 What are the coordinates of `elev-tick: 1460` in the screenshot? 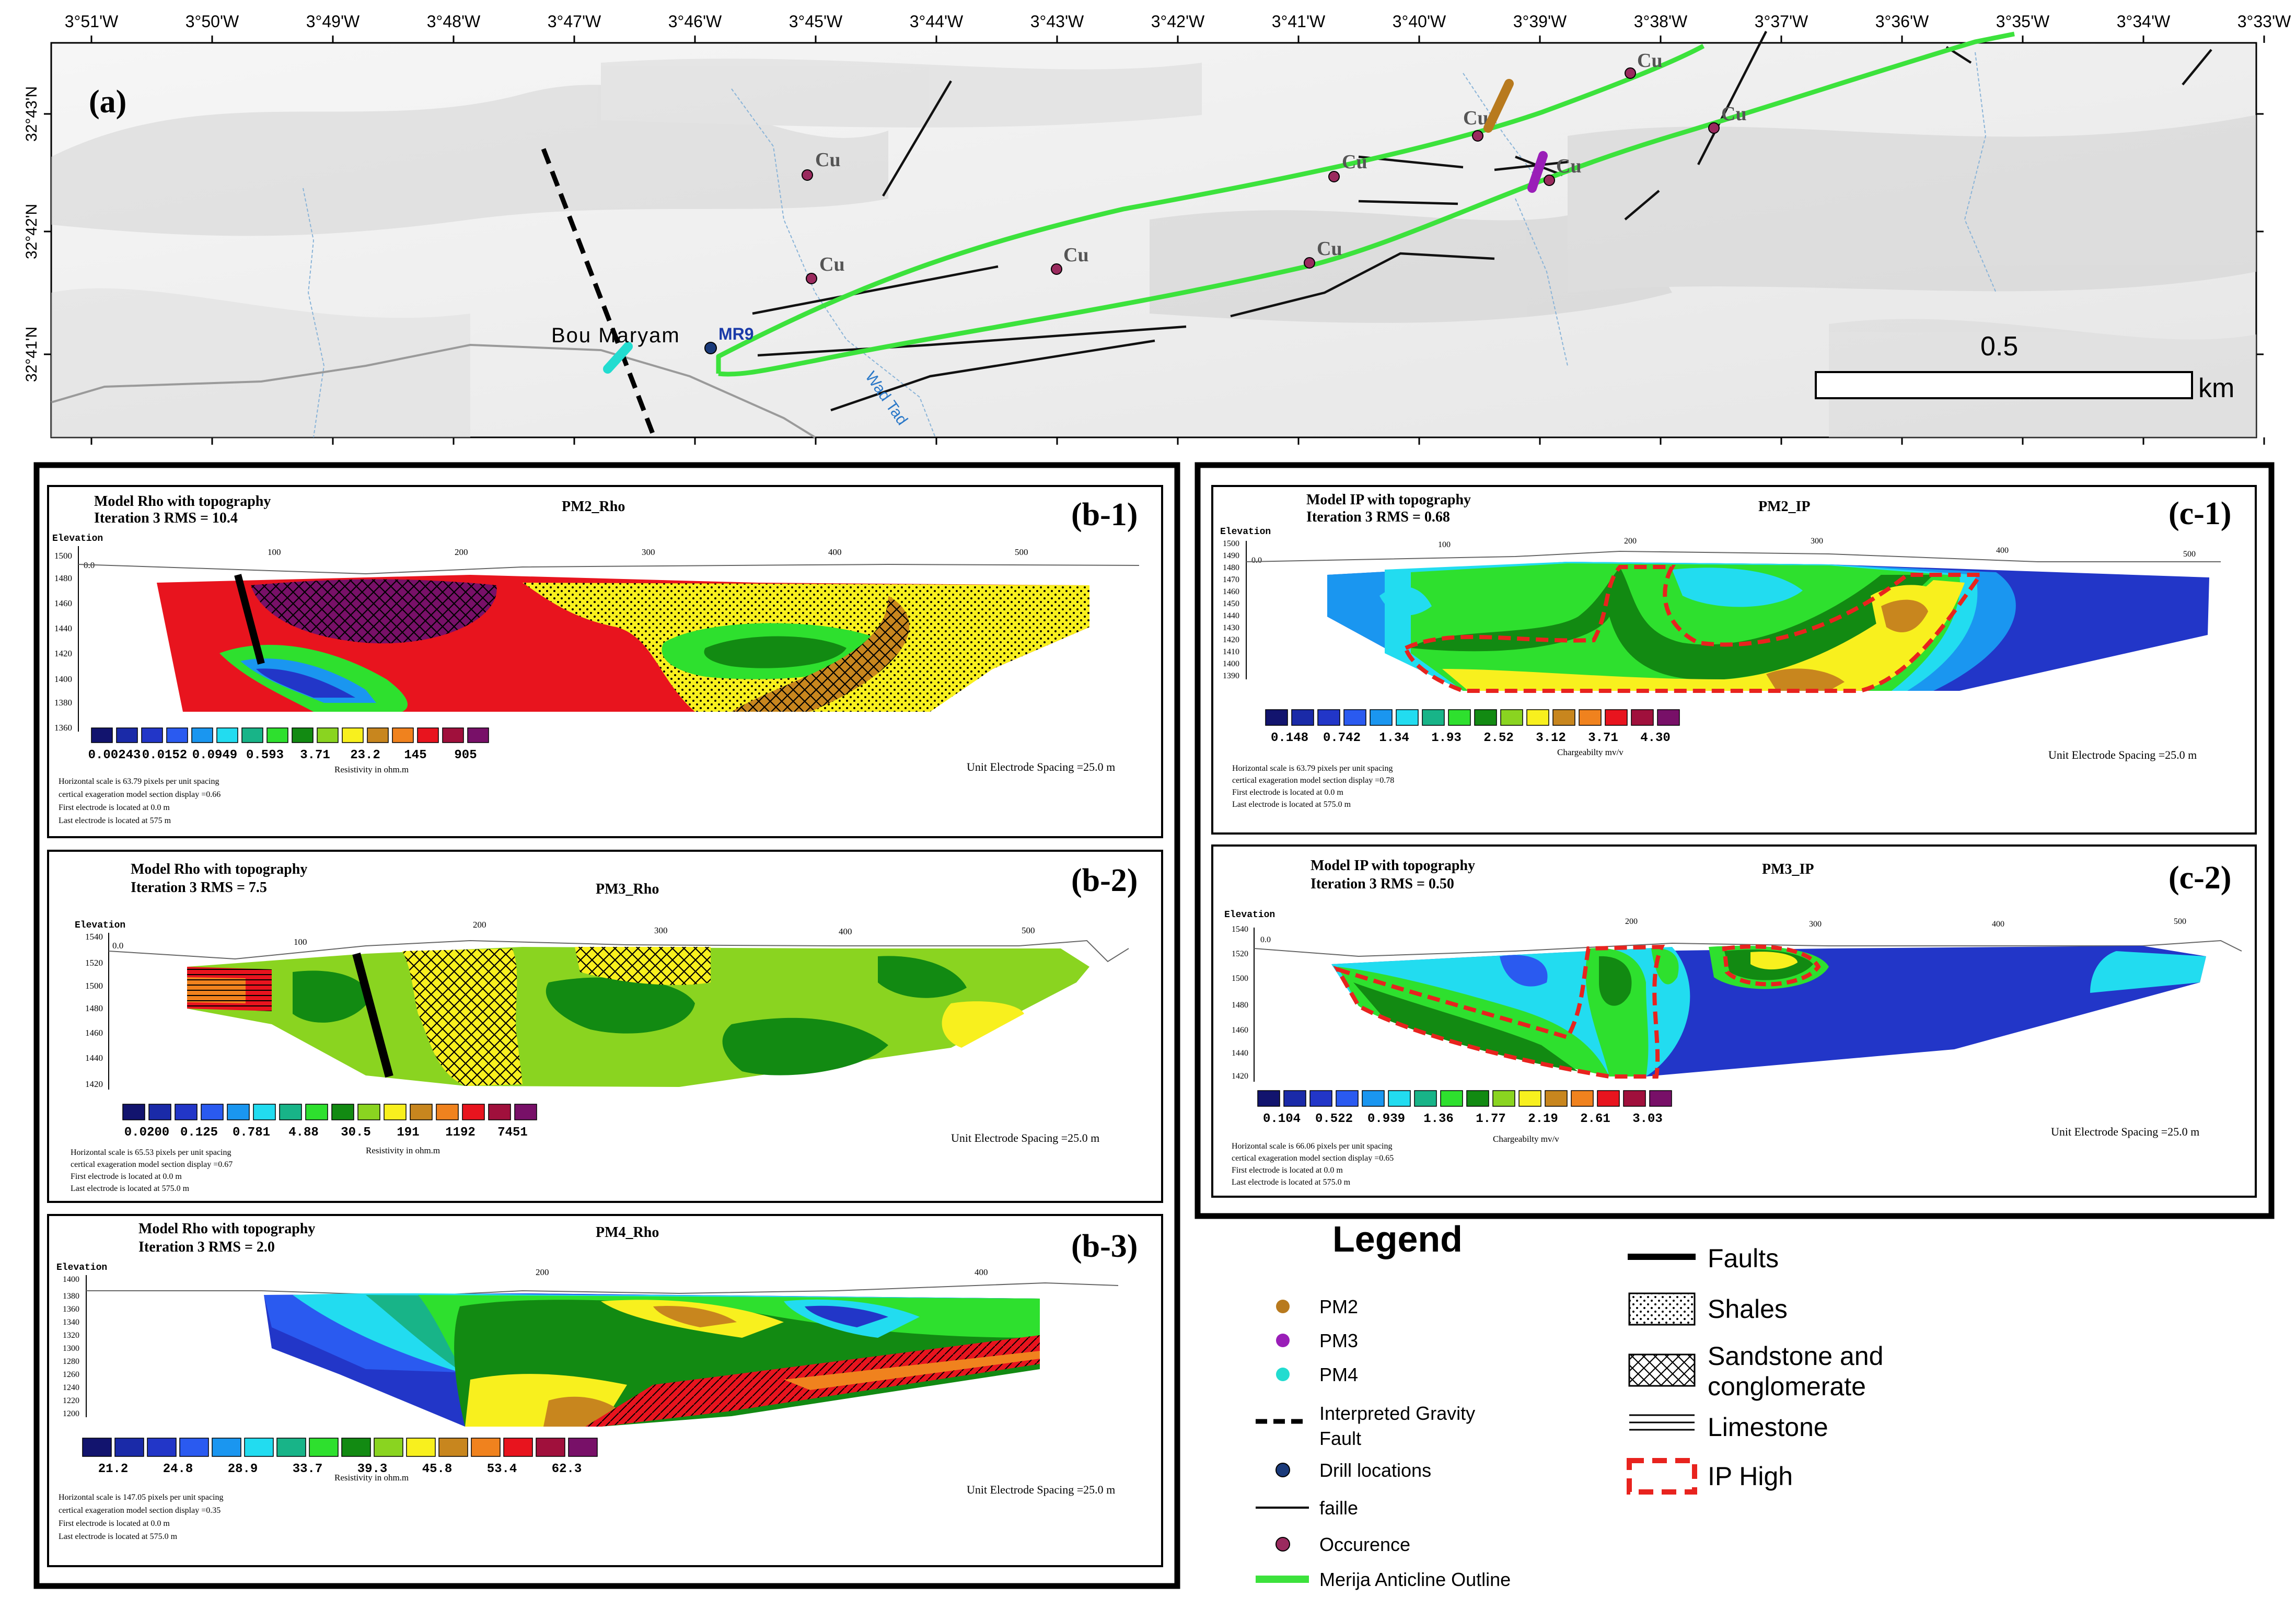 It's located at (1240, 1030).